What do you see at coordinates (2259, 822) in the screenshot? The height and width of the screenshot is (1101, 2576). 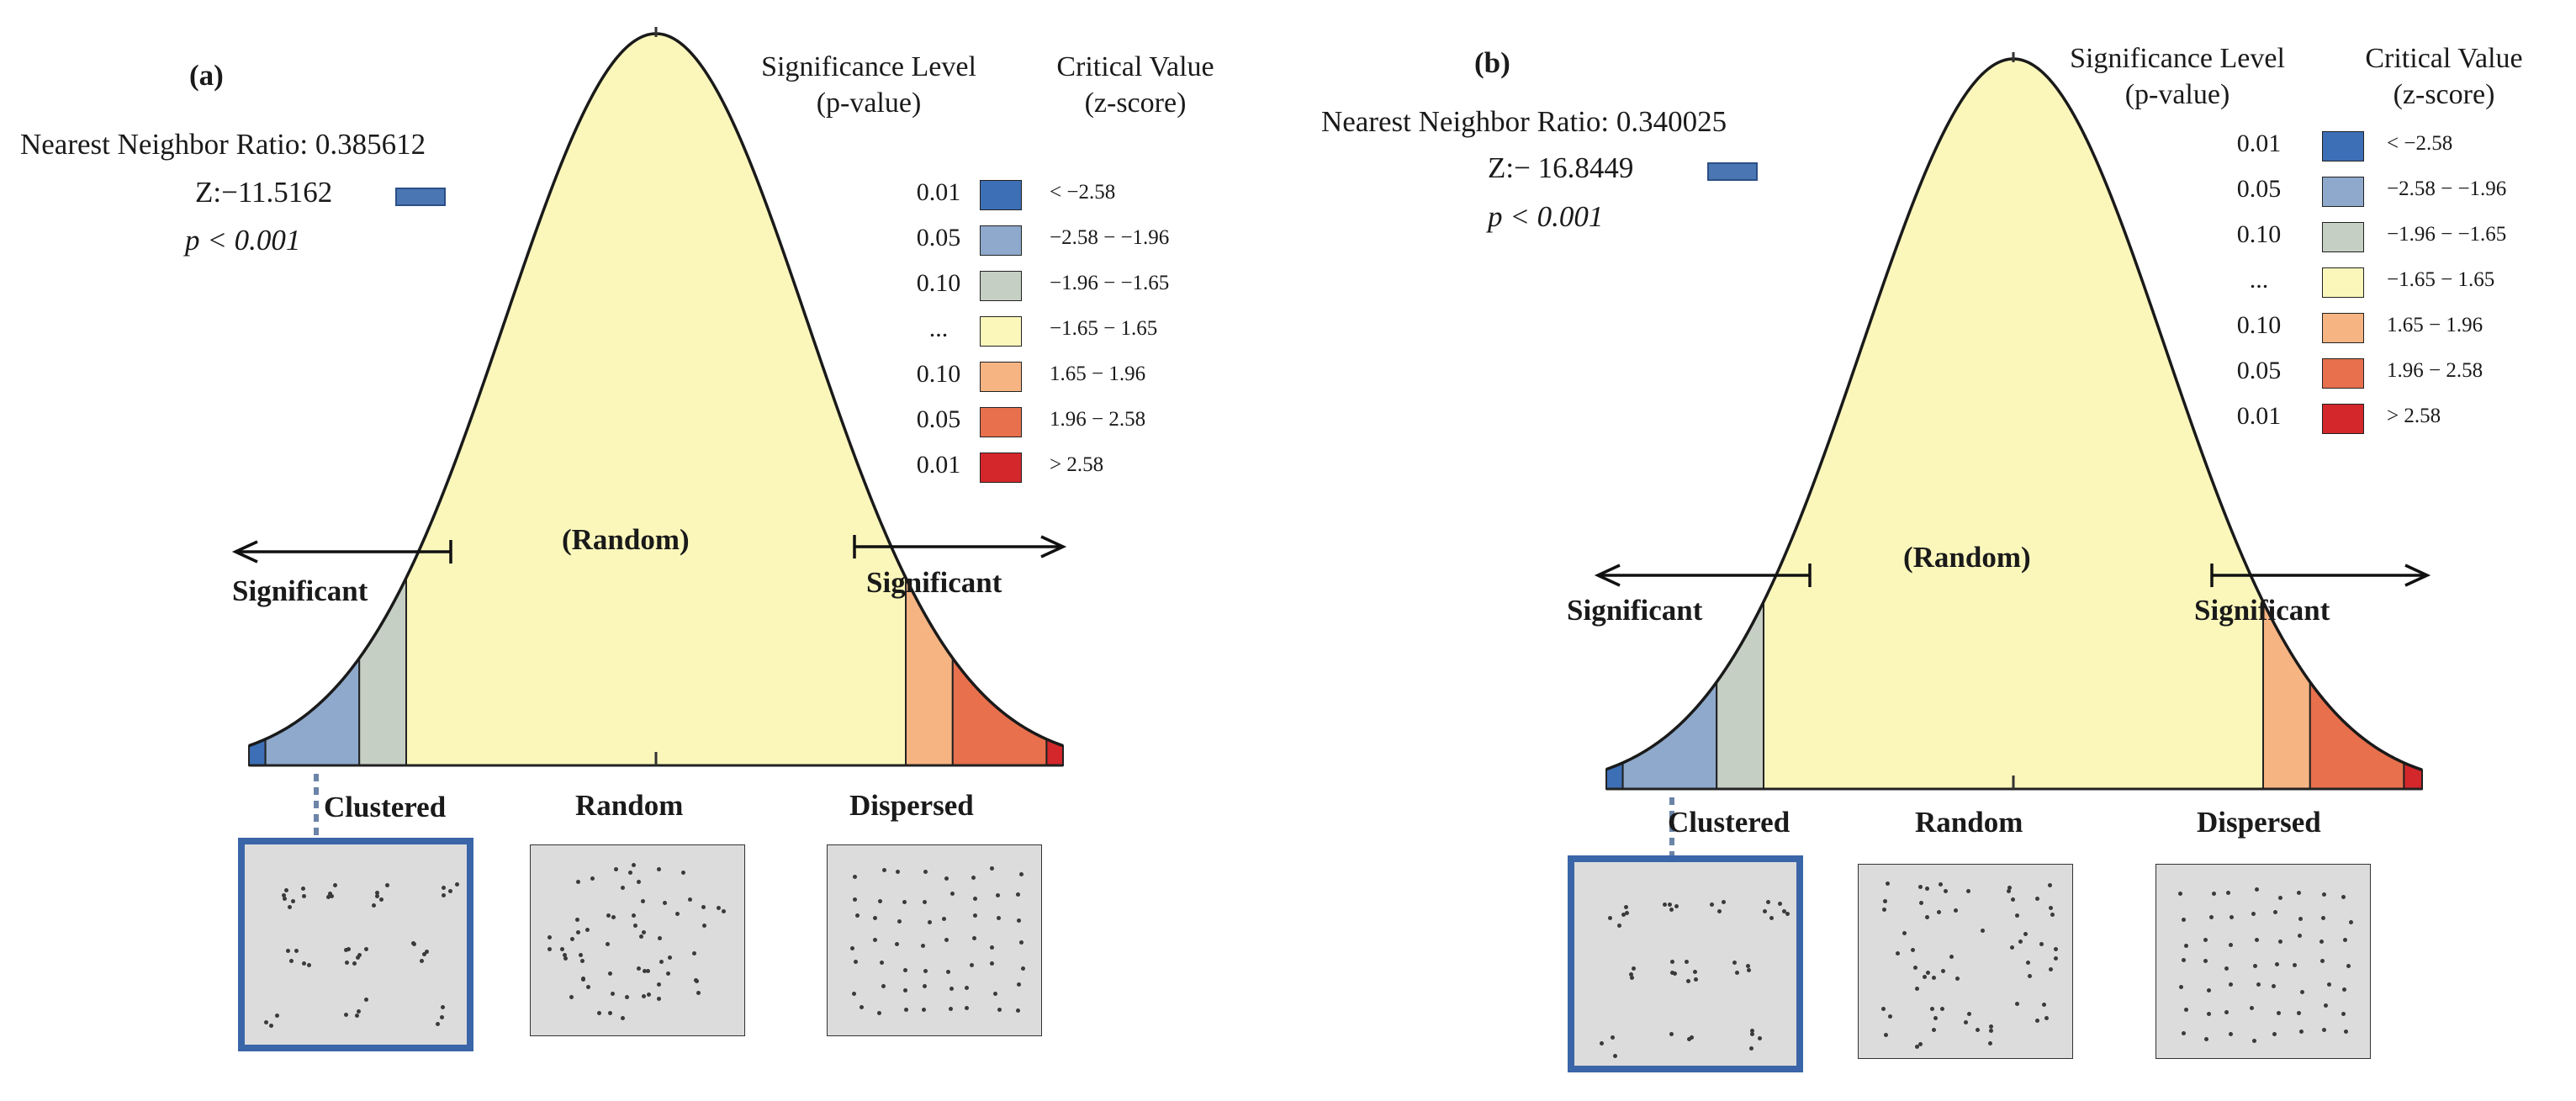 I see `dispersed-label: Dispersed` at bounding box center [2259, 822].